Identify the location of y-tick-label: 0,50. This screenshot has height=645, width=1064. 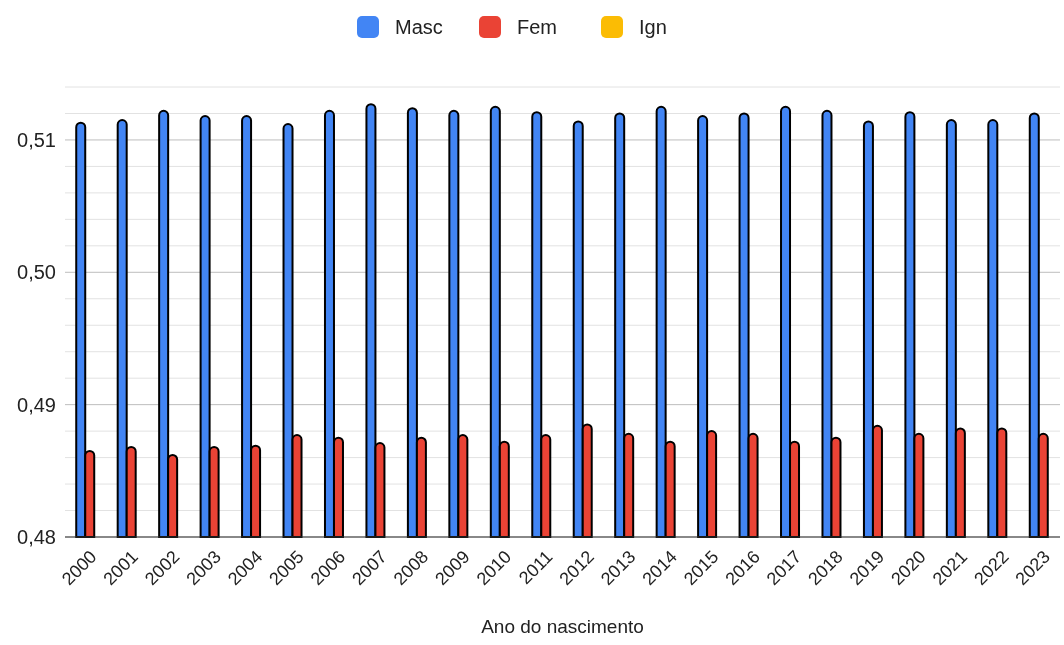
(36, 272).